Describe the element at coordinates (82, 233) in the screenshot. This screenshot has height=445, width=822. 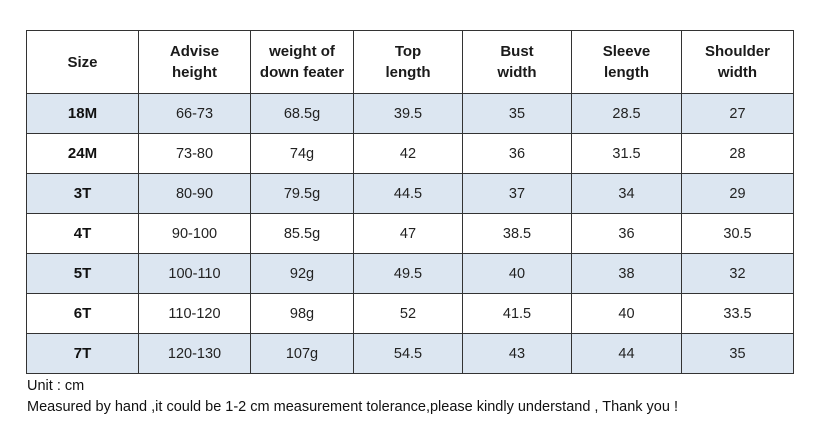
I see `size-cell: 4T` at that location.